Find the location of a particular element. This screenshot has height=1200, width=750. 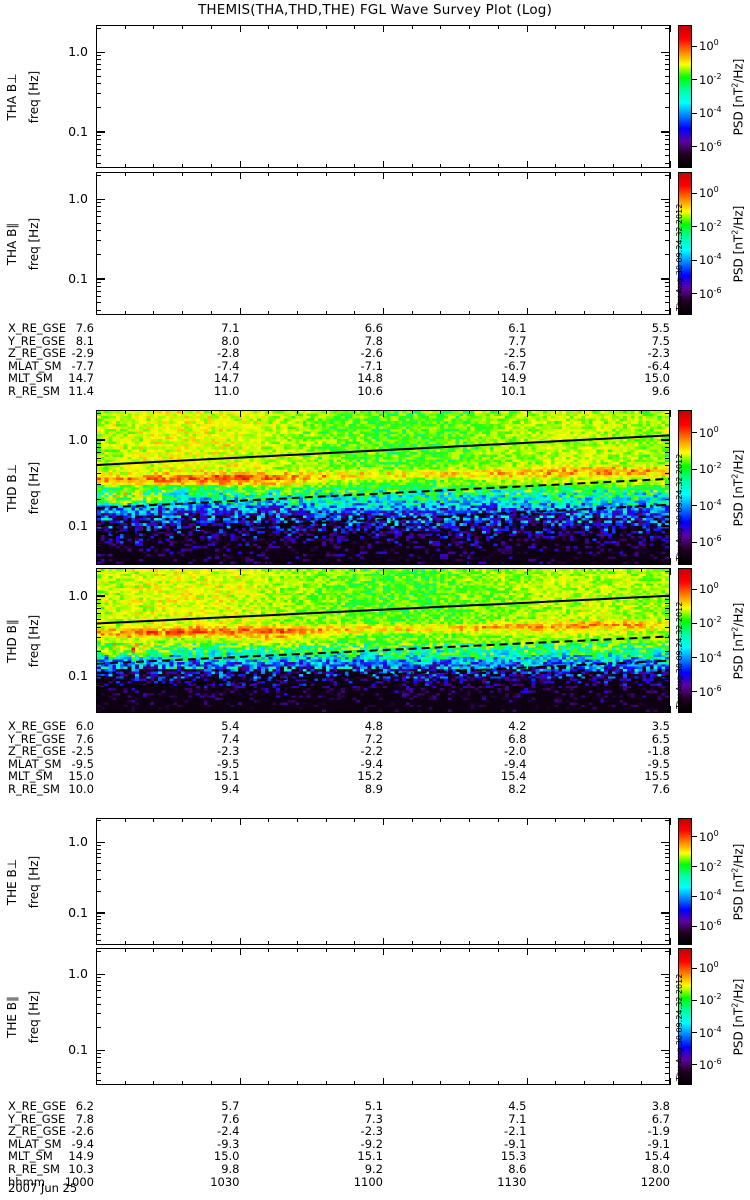

annotation-label-z_re_gse: Z_RE_GSE is located at coordinates (37, 1131).